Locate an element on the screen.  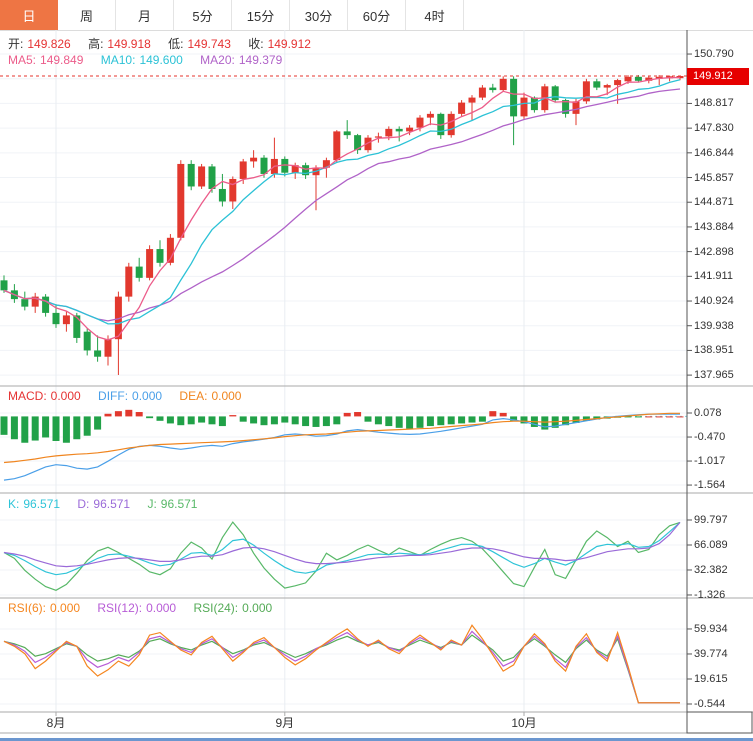
d-value: 96.571 is located at coordinates (112, 504).